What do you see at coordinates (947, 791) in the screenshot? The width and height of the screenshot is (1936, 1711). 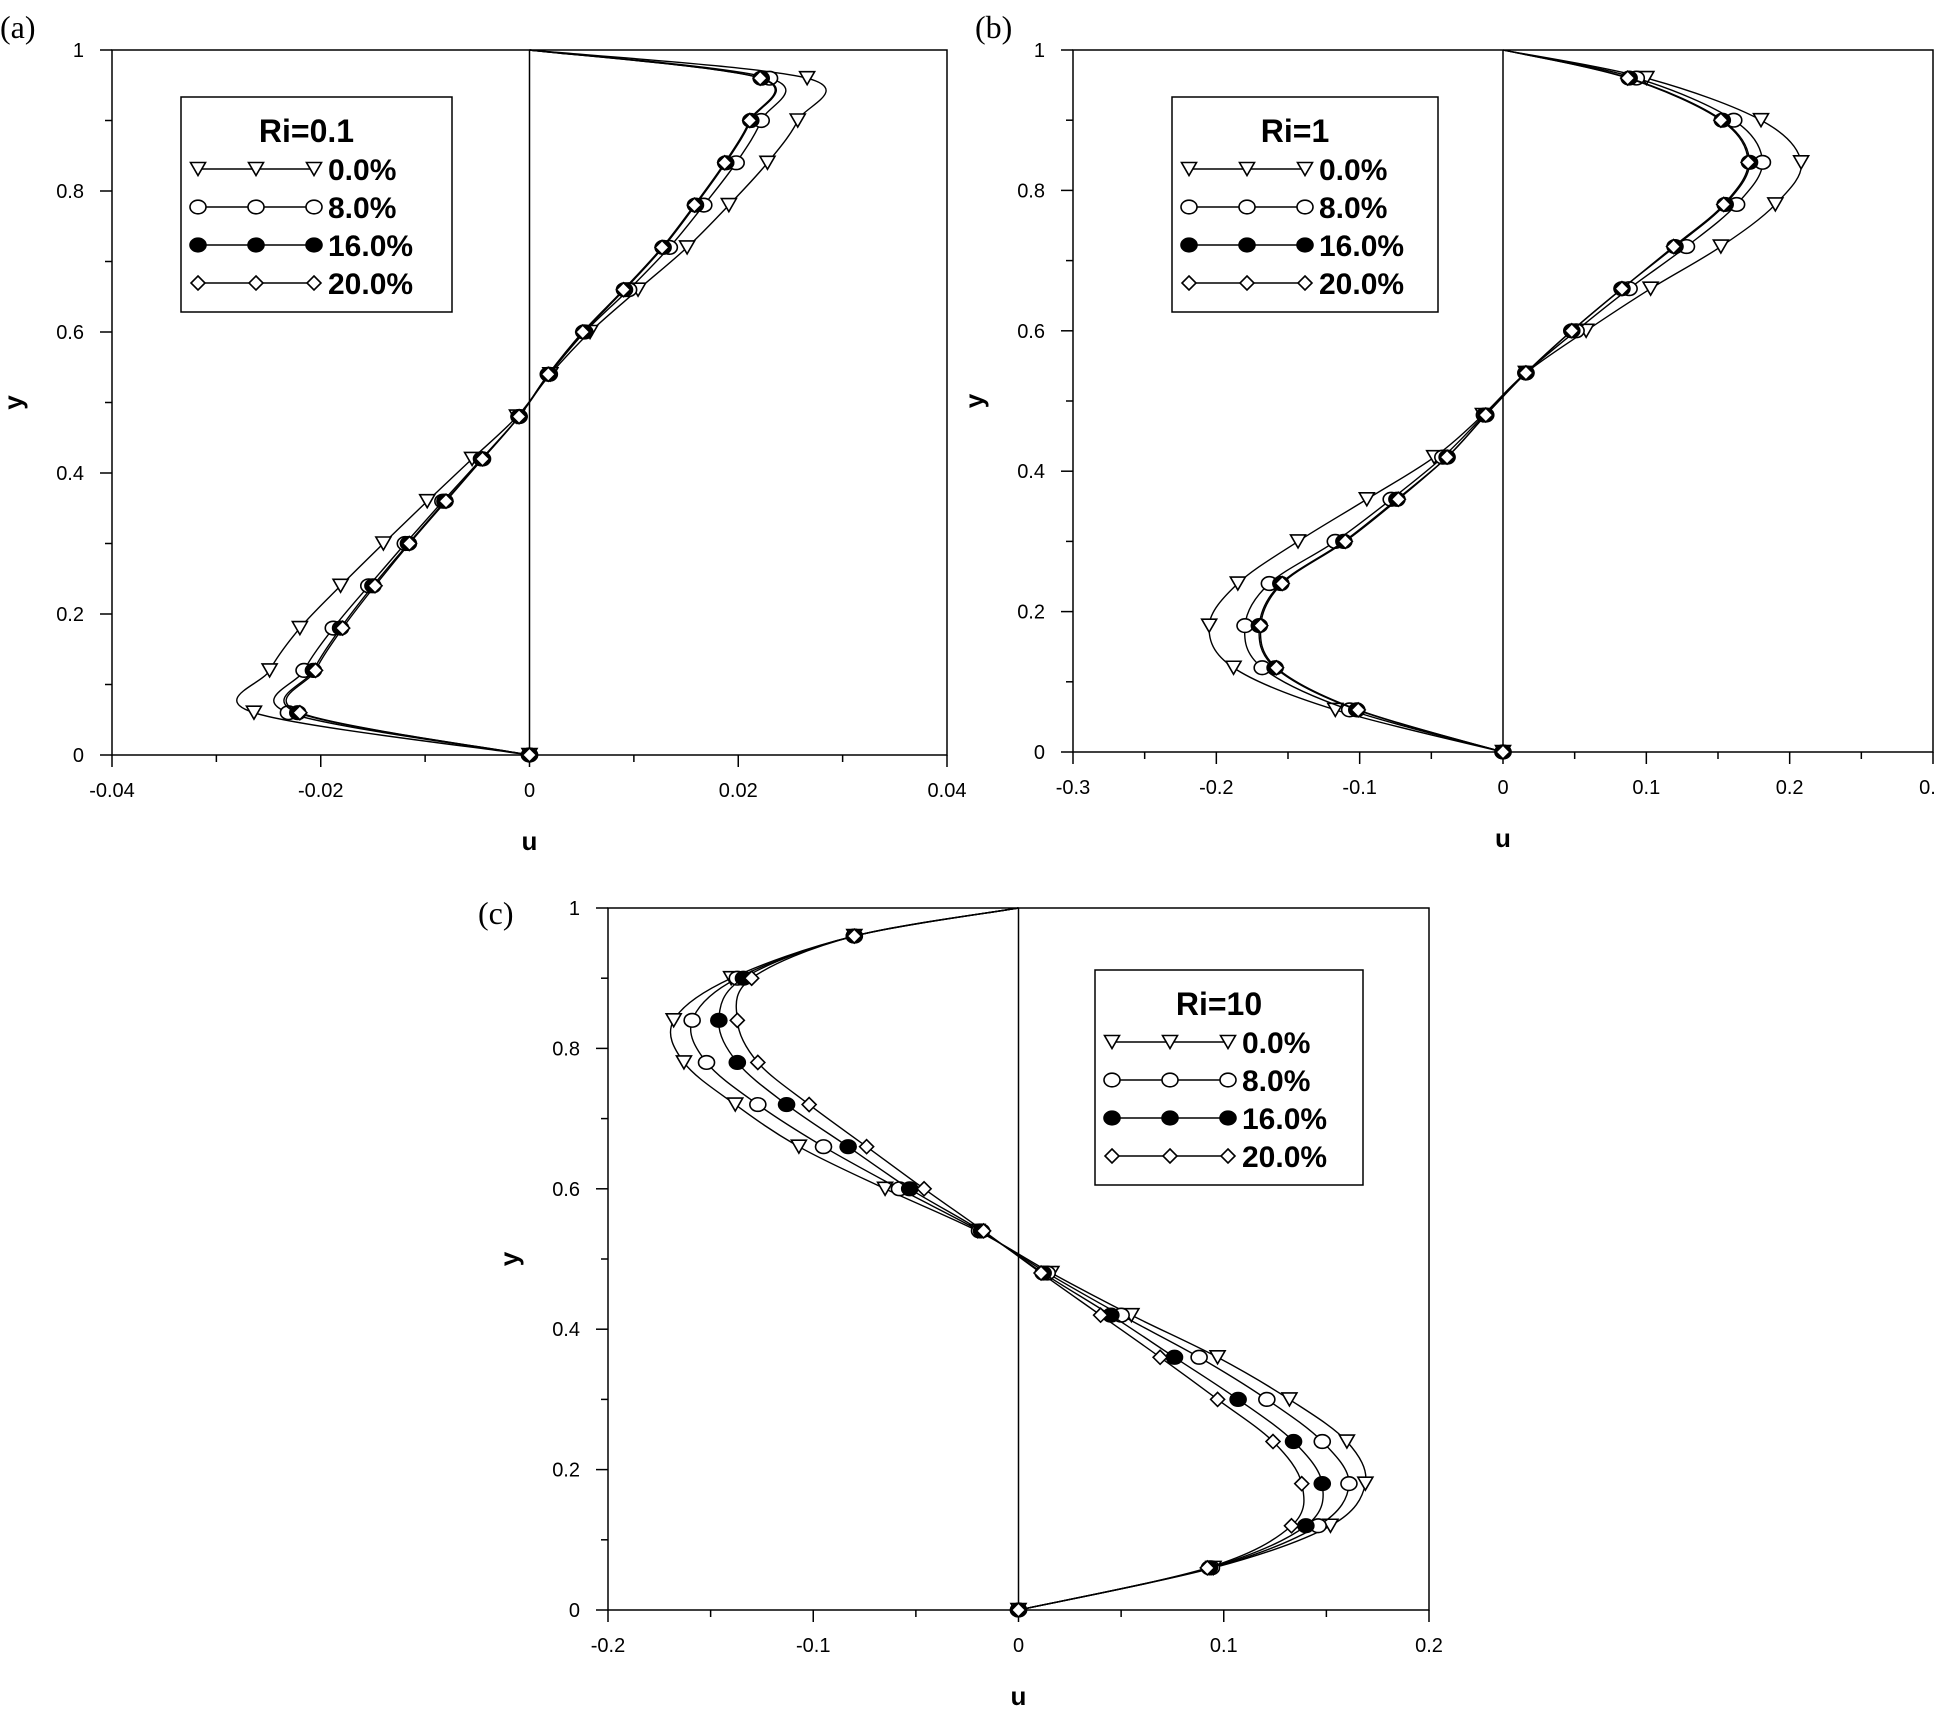 I see `x-tick-label: 0.04` at bounding box center [947, 791].